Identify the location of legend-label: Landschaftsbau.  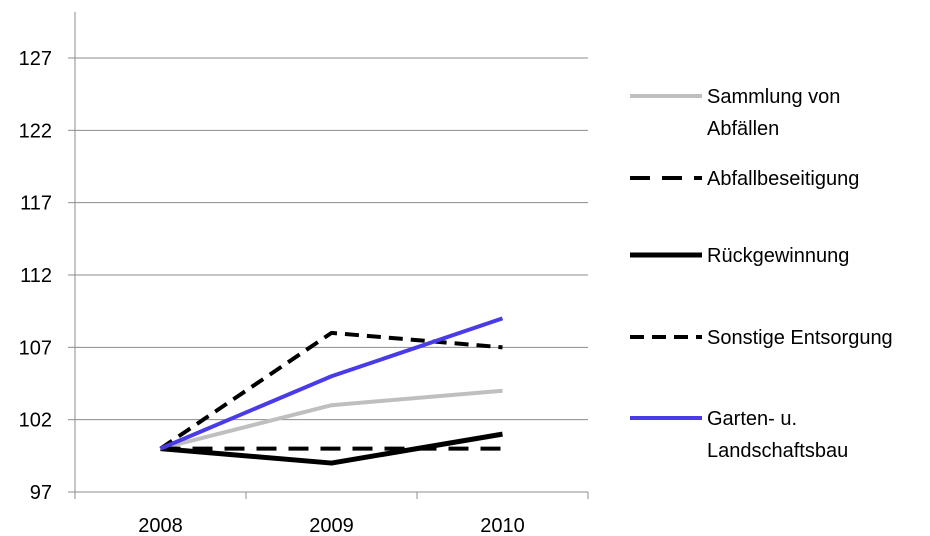
(777, 451).